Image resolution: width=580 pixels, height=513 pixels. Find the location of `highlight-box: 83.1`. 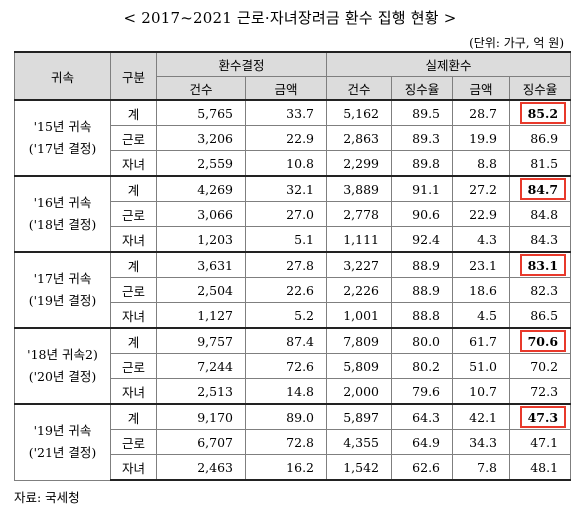

highlight-box: 83.1 is located at coordinates (543, 265).